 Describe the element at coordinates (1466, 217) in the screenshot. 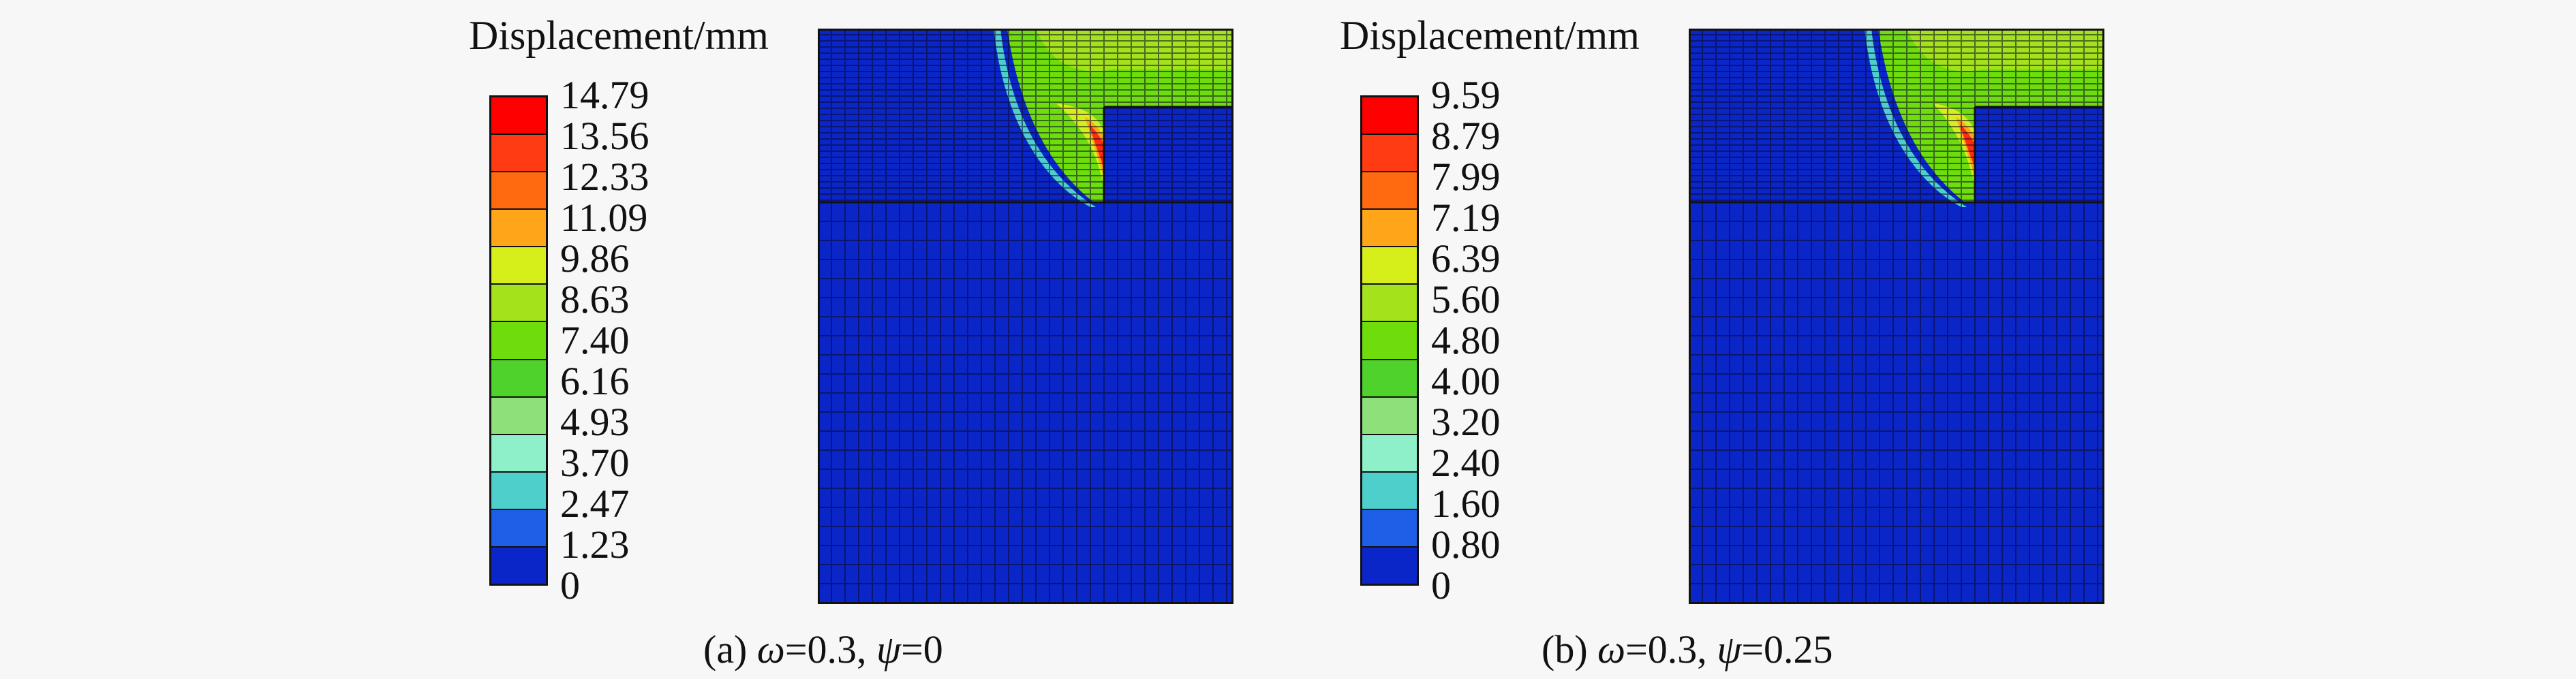

I see `legend-tick-label: 7.19` at that location.